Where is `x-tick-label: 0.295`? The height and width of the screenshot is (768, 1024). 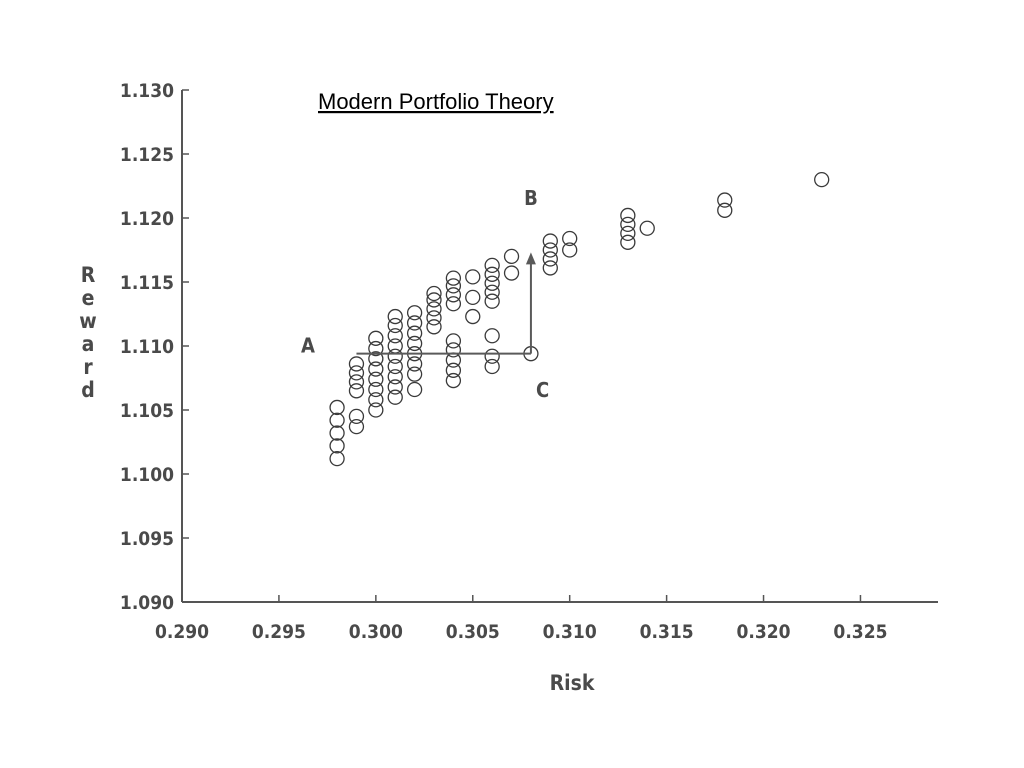 x-tick-label: 0.295 is located at coordinates (279, 632).